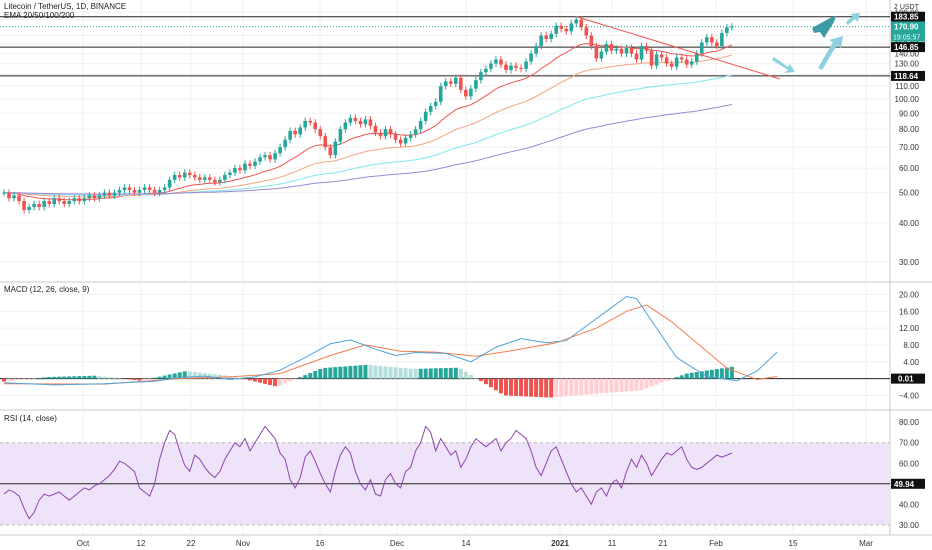 The image size is (932, 550). Describe the element at coordinates (906, 76) in the screenshot. I see `level-value: 118.64` at that location.